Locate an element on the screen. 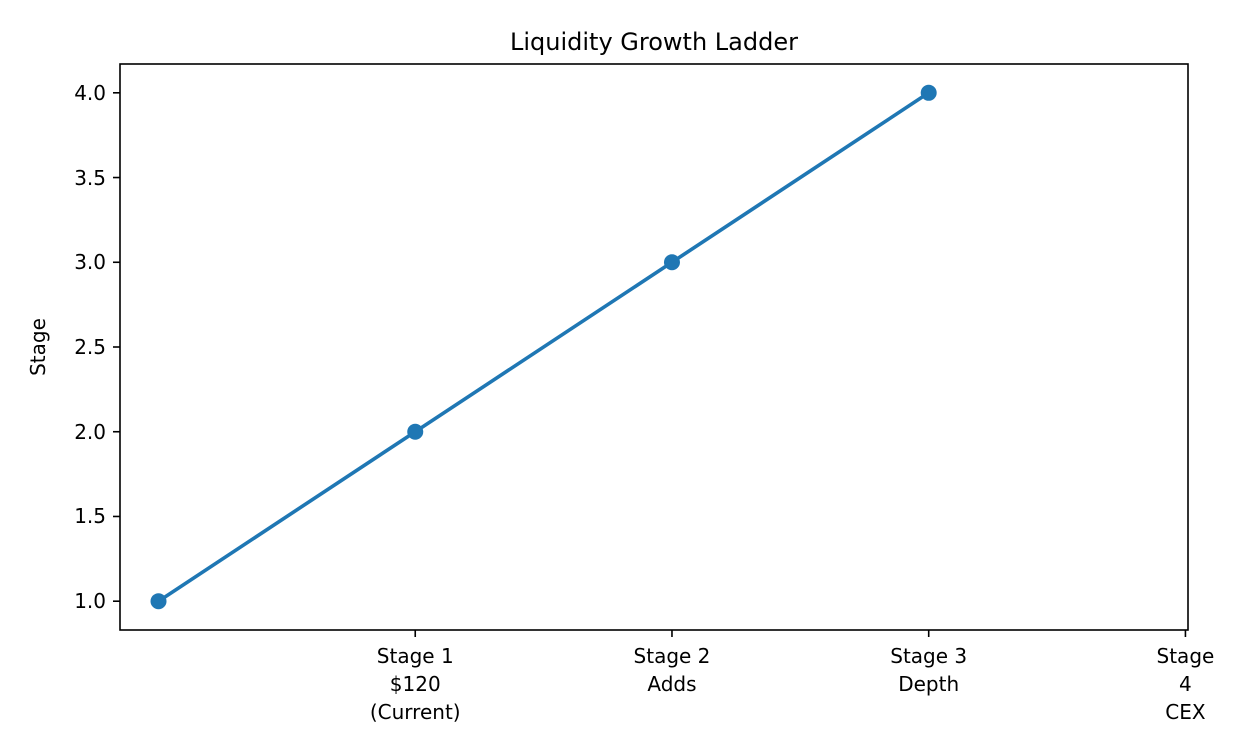 The height and width of the screenshot is (756, 1260). x-tick-label: Stage 3 Depth is located at coordinates (929, 670).